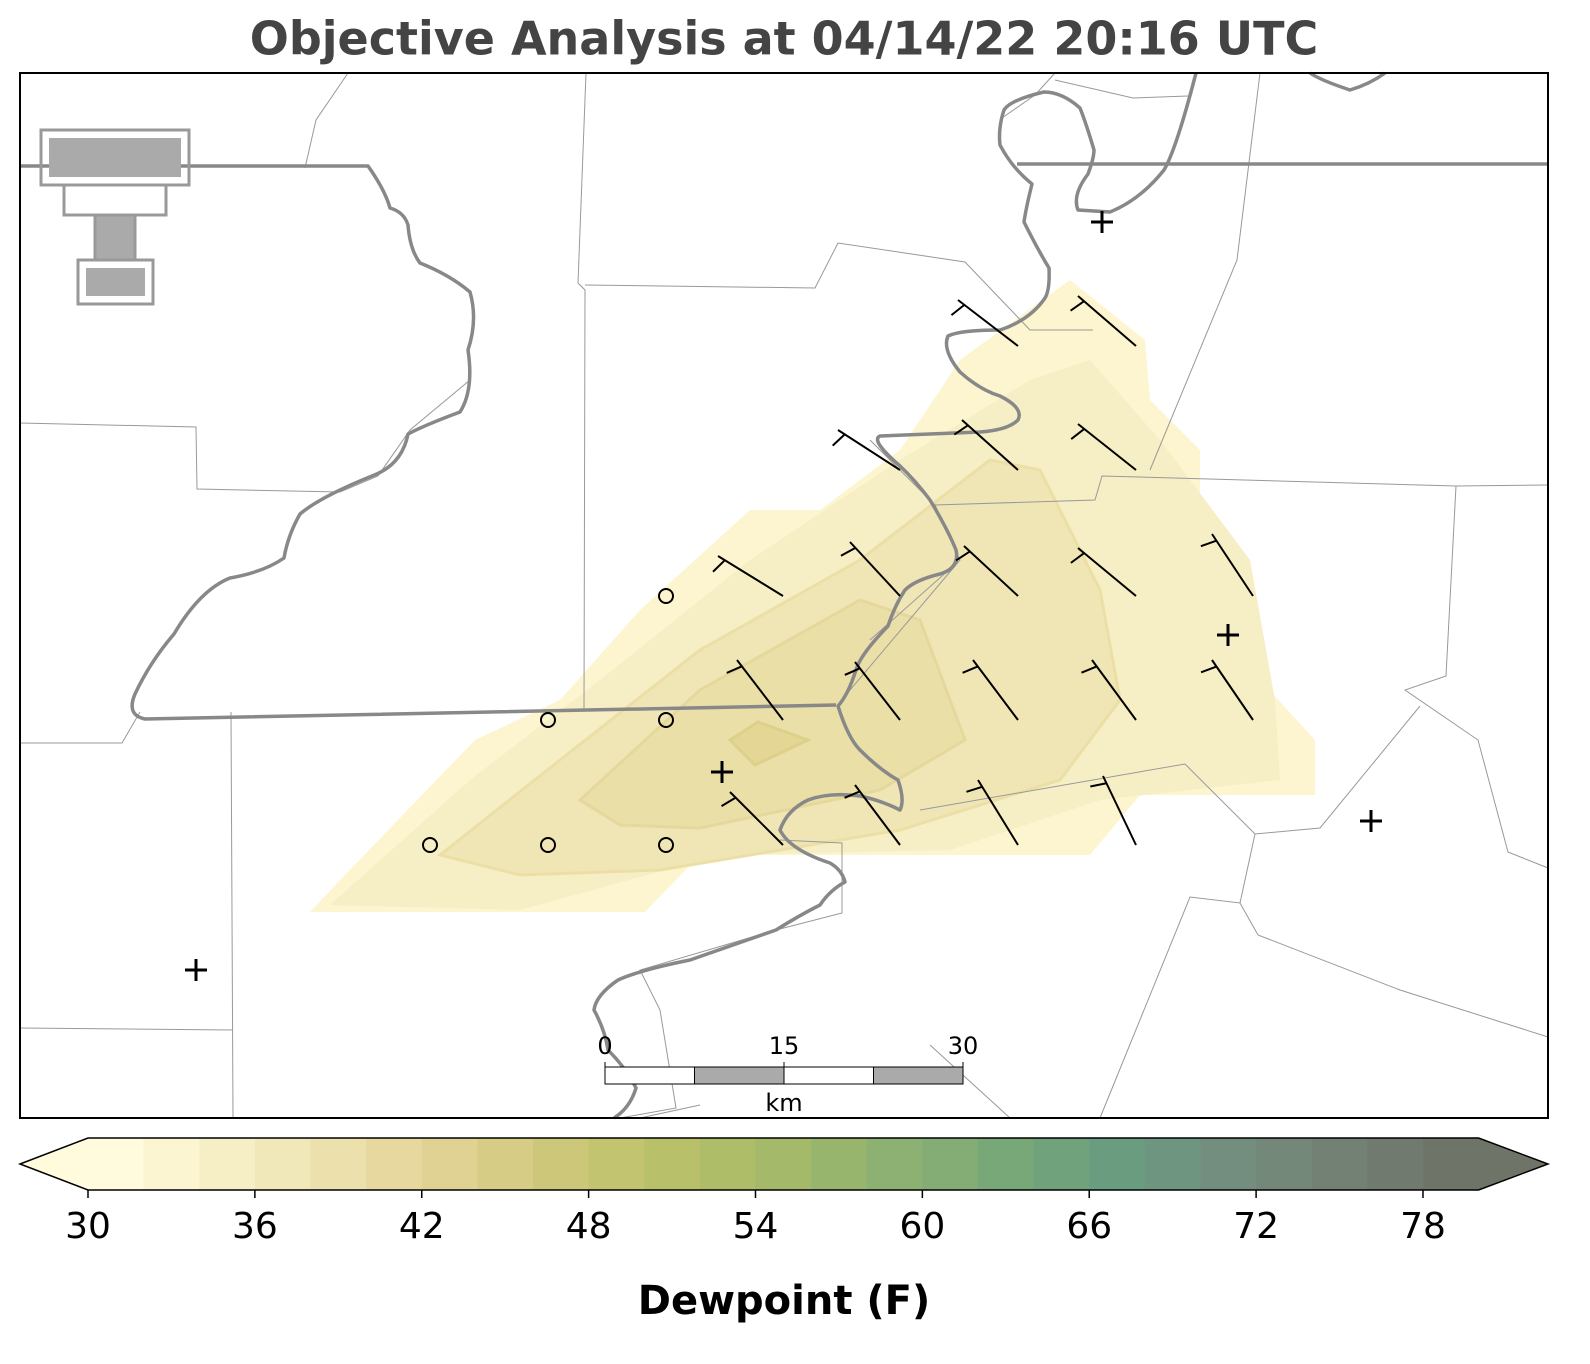 The image size is (1590, 1364). I want to click on colorbar-tick-label: 54, so click(756, 1226).